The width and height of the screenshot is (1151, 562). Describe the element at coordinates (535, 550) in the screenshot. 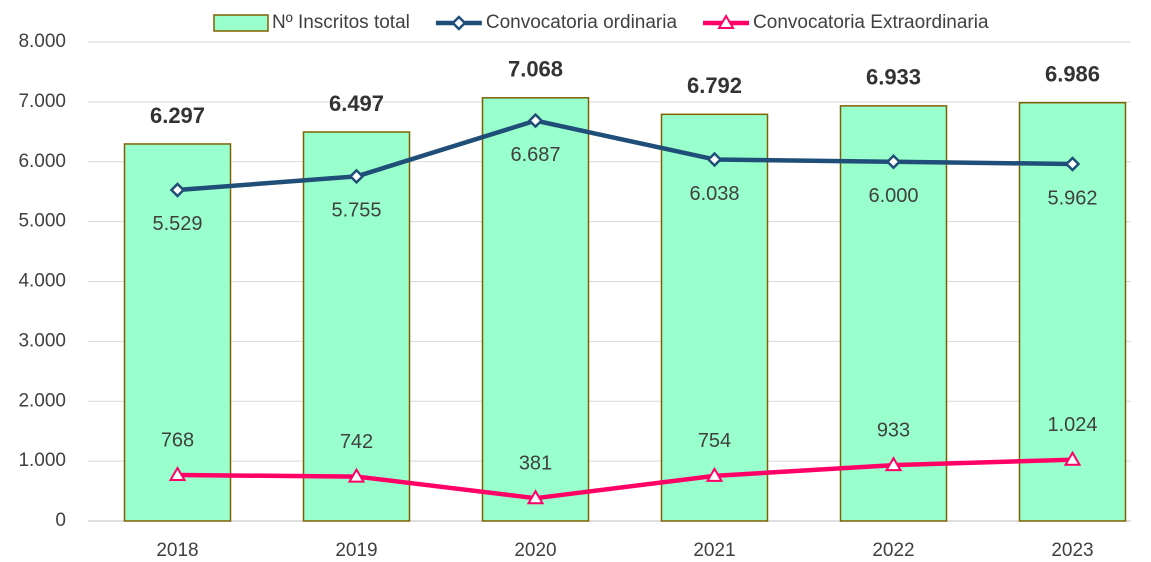

I see `x-tick-label: 2020` at that location.